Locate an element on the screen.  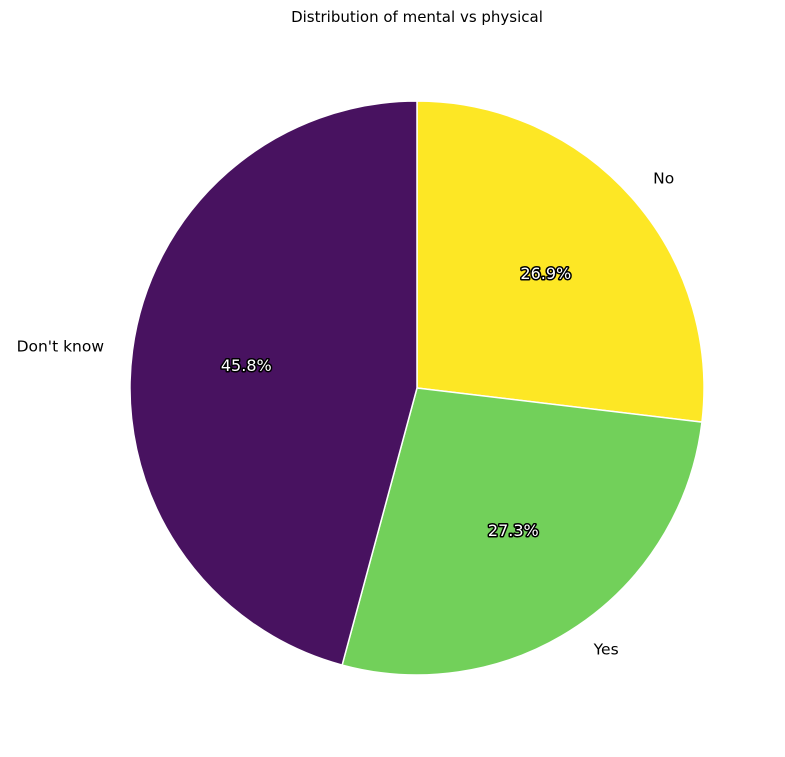
slice-percent-don-t-know: 45.8% is located at coordinates (246, 365).